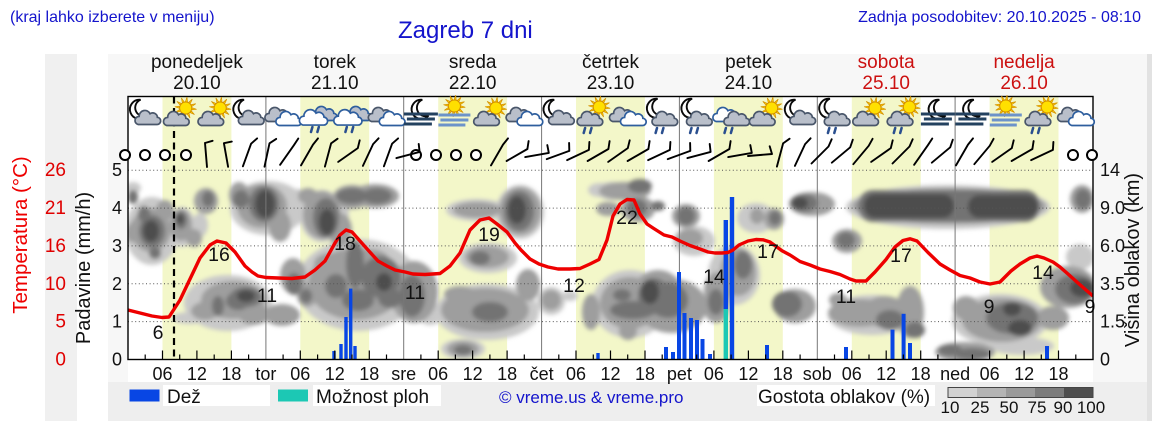 This screenshot has width=1152, height=443. What do you see at coordinates (1112, 208) in the screenshot?
I see `svg-text: 9.0` at bounding box center [1112, 208].